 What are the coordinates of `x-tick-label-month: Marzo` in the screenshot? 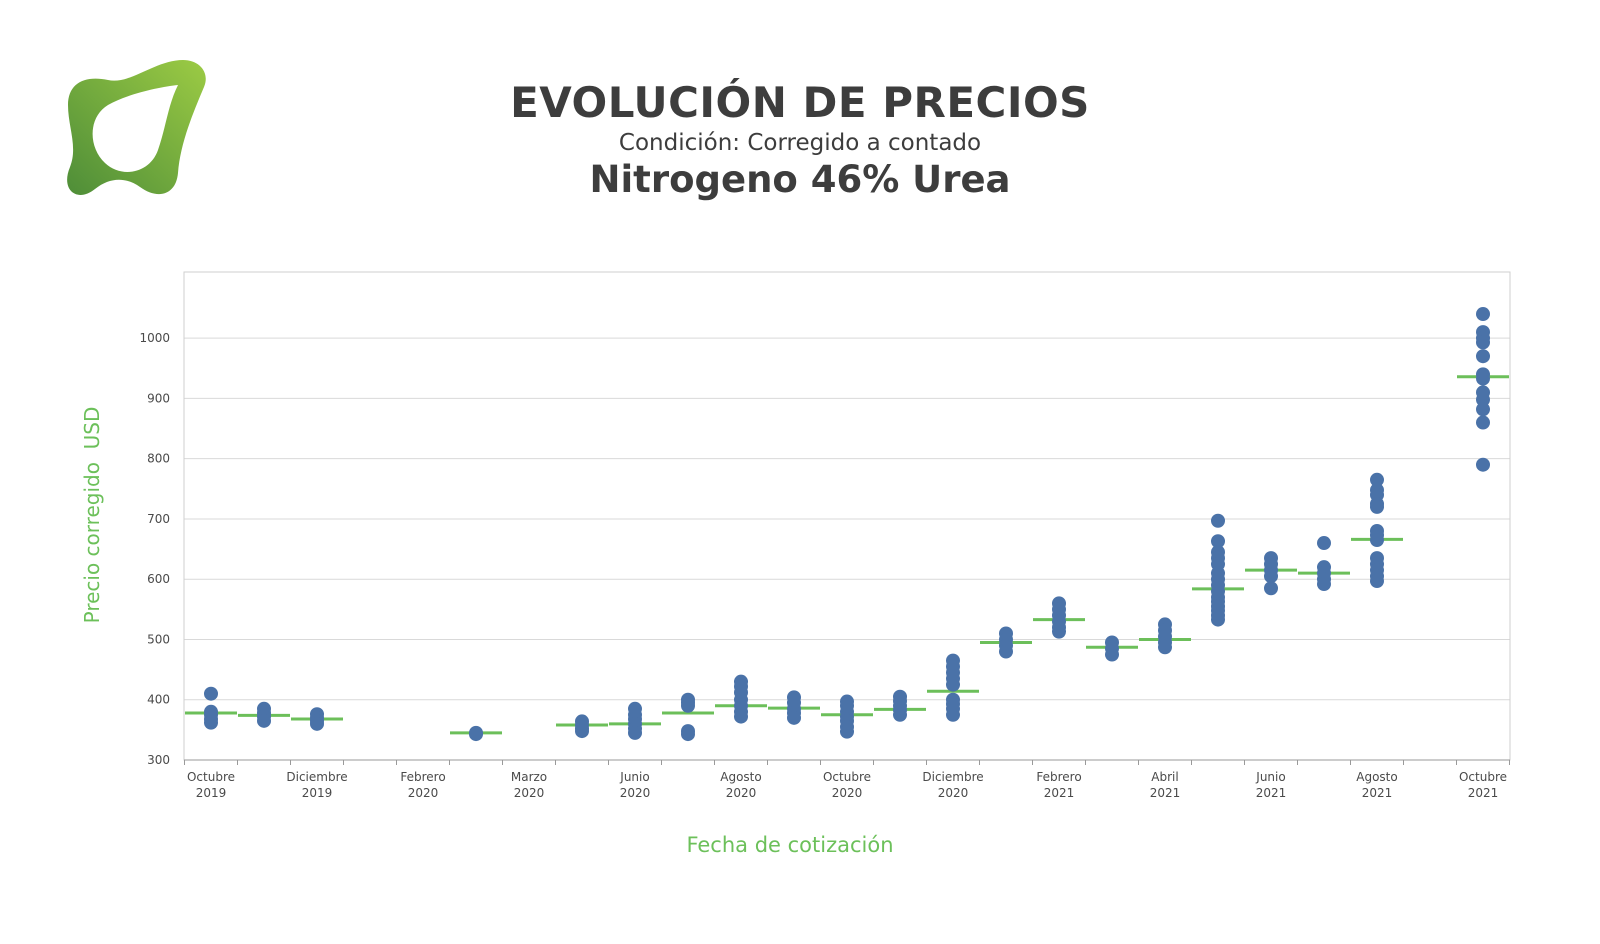 It's located at (529, 777).